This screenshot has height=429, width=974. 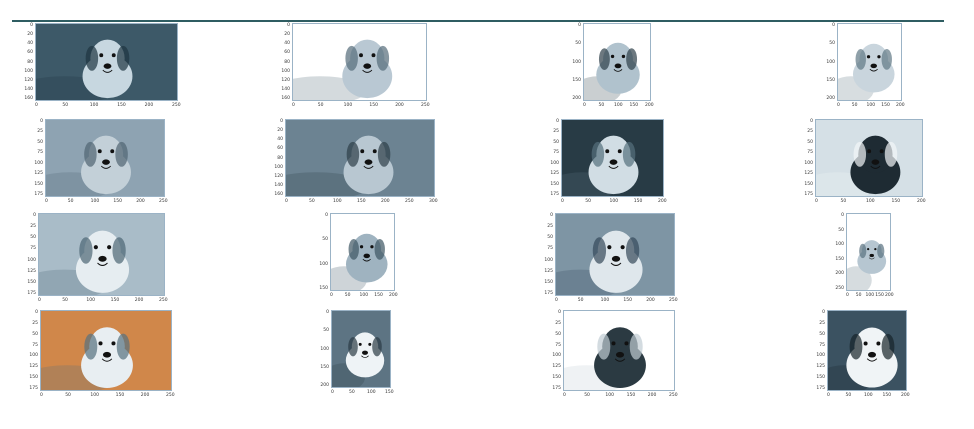 I want to click on y-tick-label: 80, so click(x=280, y=158).